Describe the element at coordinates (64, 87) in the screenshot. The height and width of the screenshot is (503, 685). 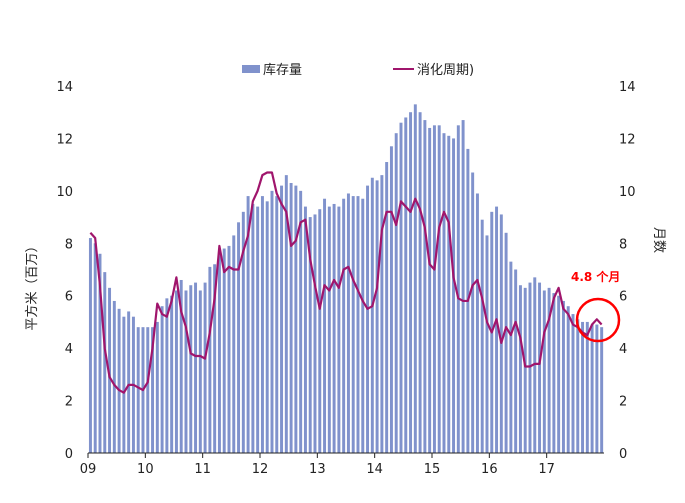
I see `left-tick-label: 14` at that location.